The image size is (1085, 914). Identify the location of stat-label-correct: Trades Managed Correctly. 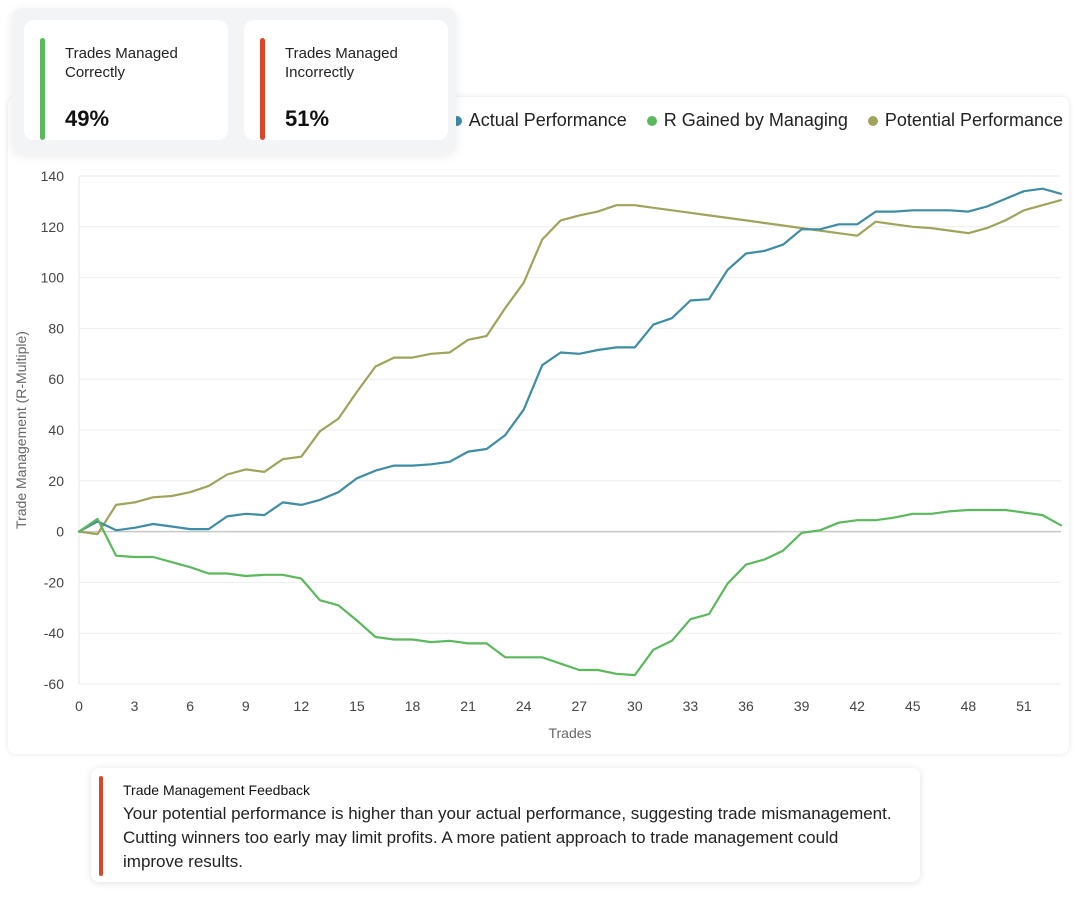
(121, 63).